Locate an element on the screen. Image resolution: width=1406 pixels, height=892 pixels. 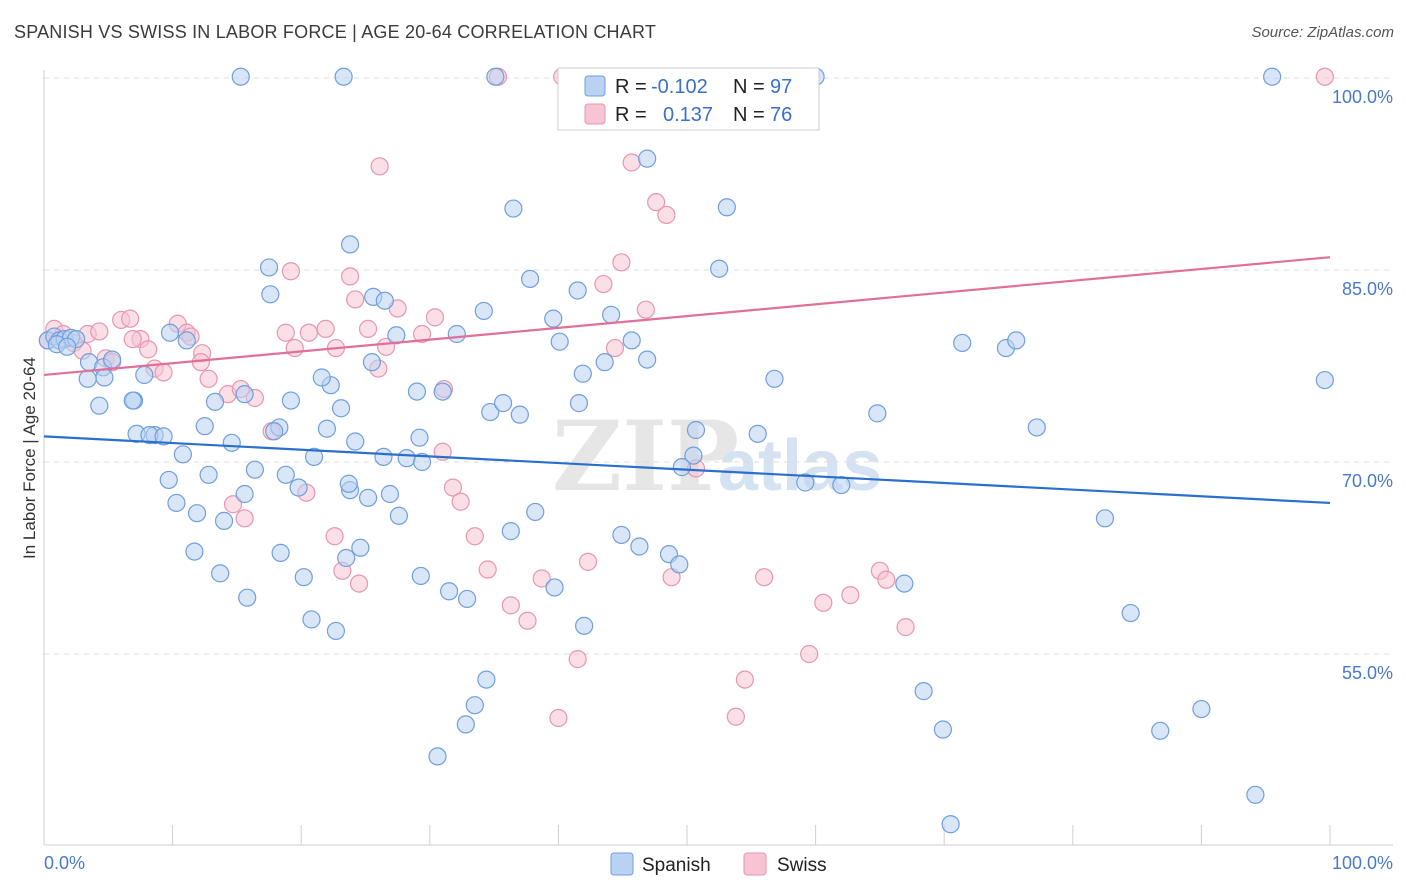
bottom-legend-spanish: Spanish is located at coordinates (676, 865).